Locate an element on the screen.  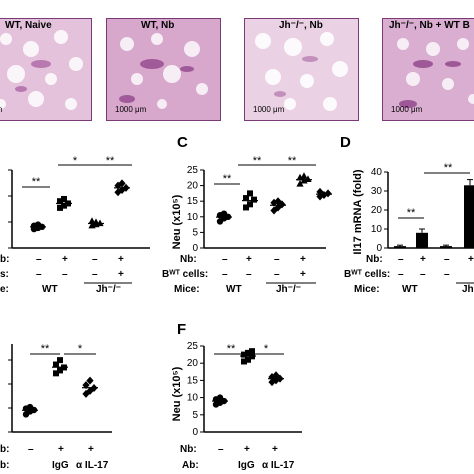
tick-label: 40 is located at coordinates (377, 172).